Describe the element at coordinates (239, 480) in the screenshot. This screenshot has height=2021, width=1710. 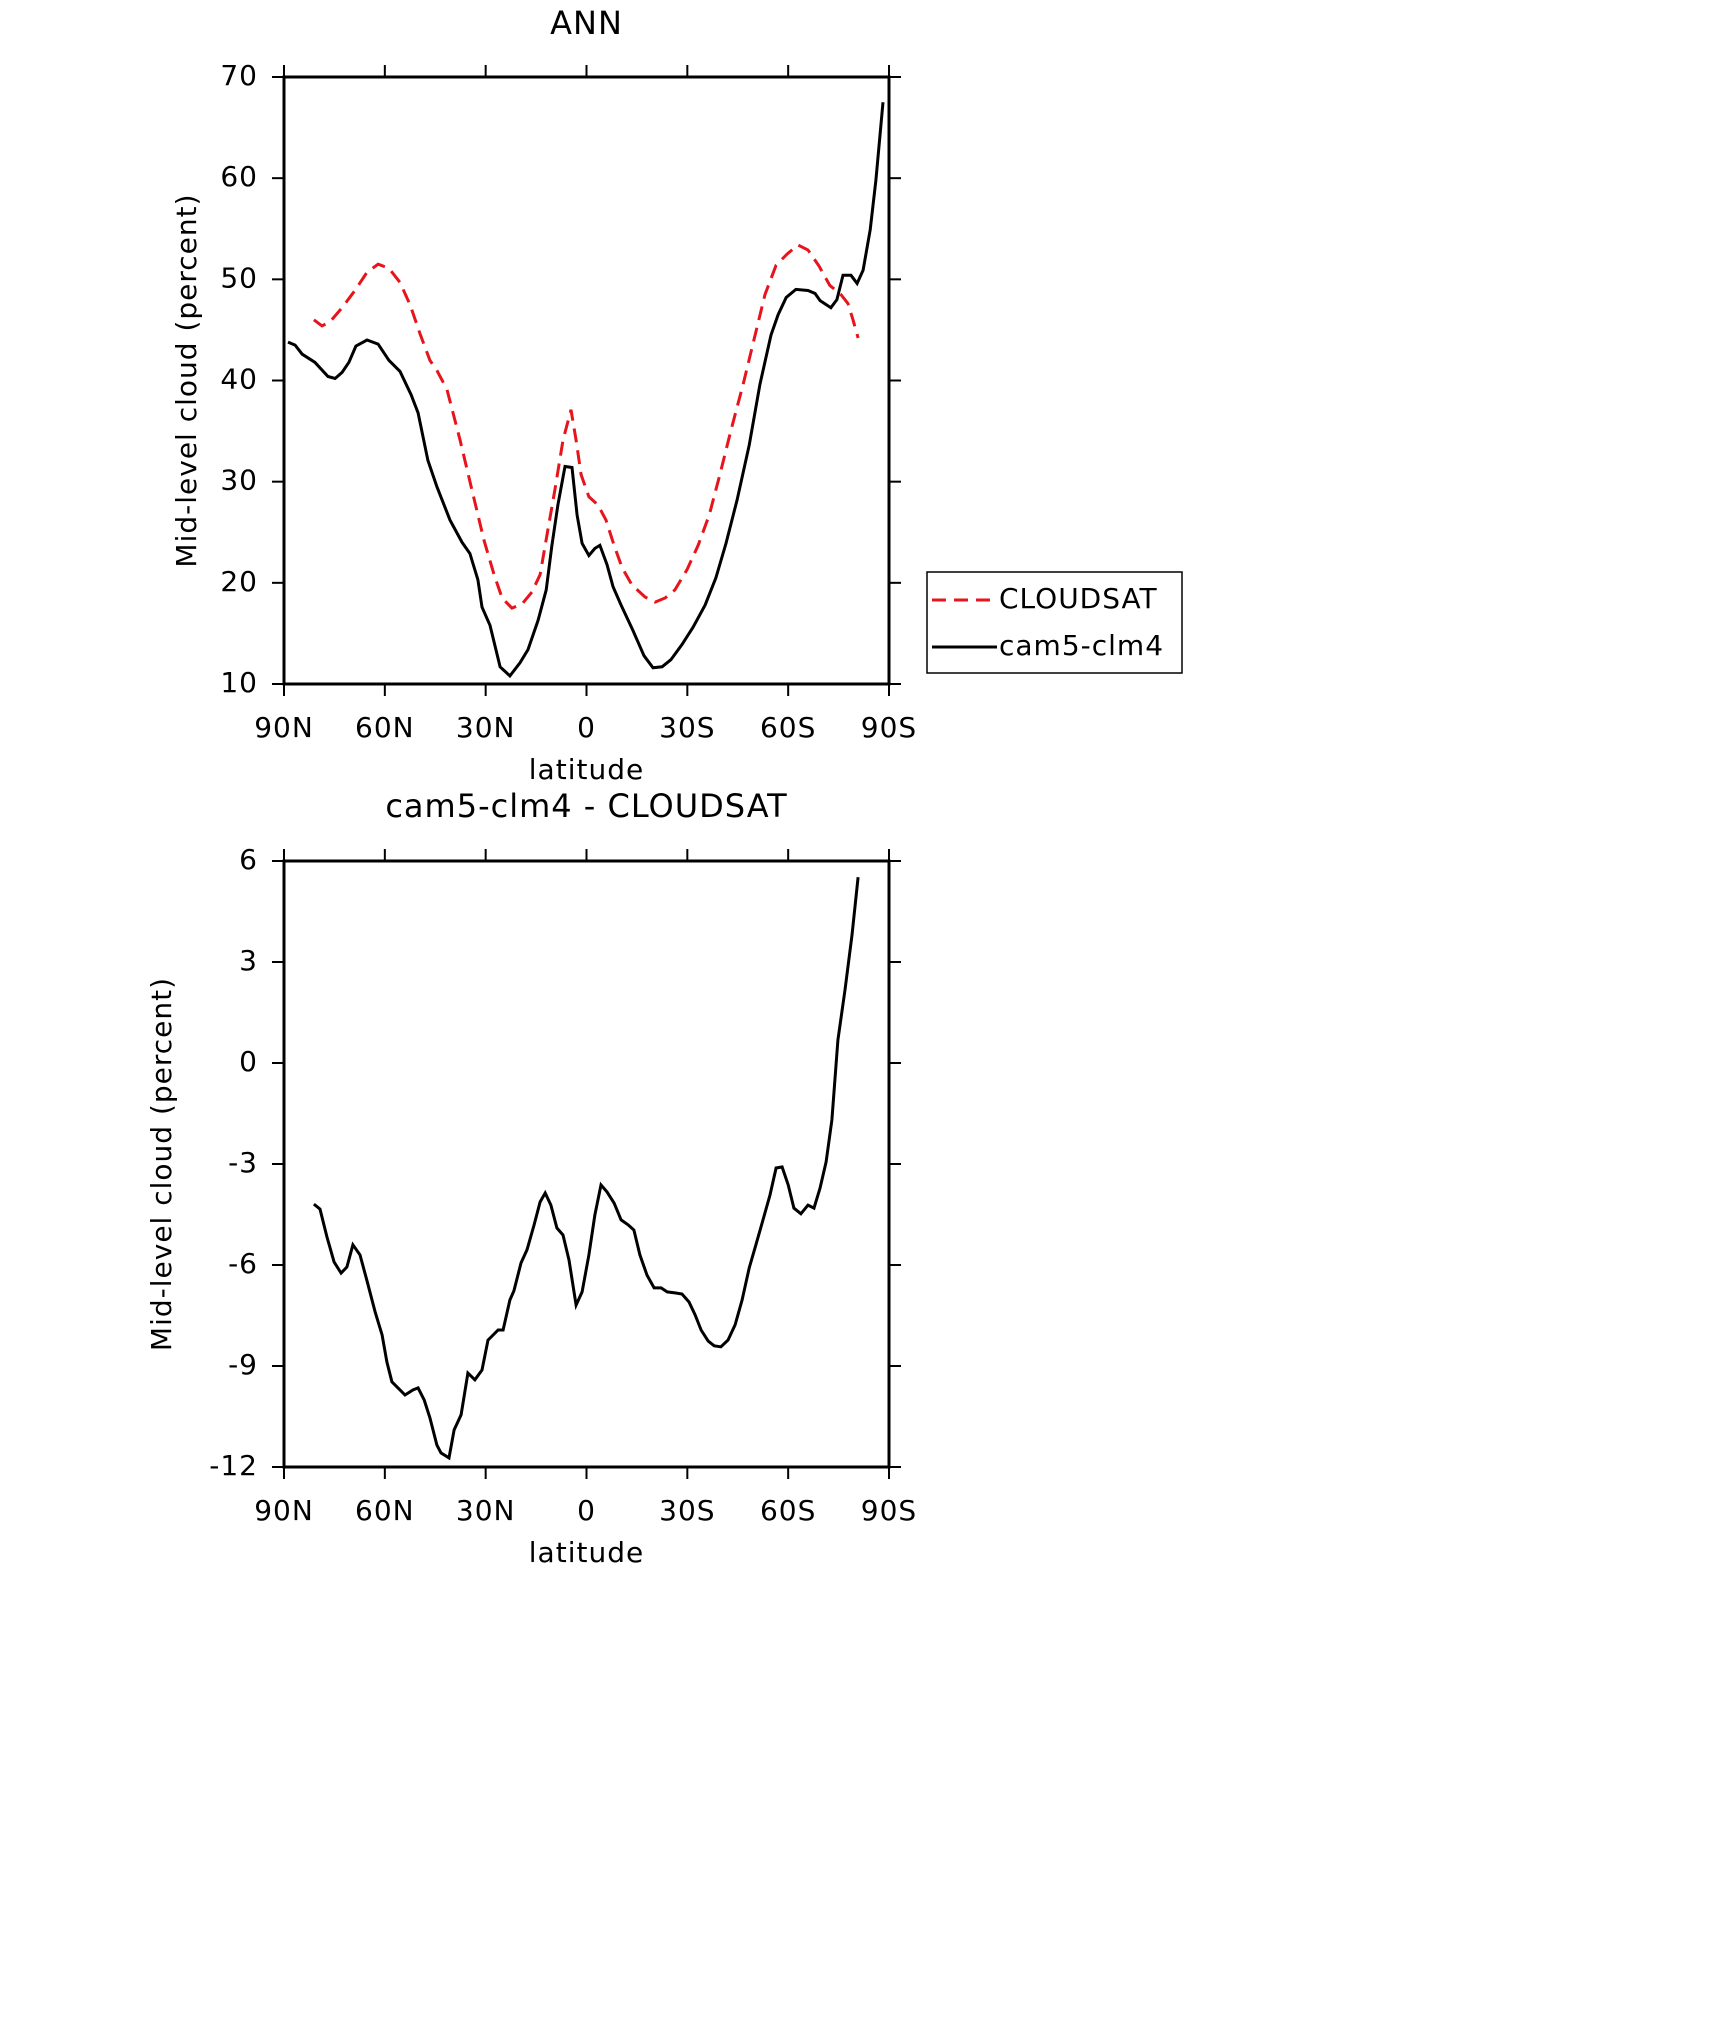
I see `y-tick-label: 30` at that location.